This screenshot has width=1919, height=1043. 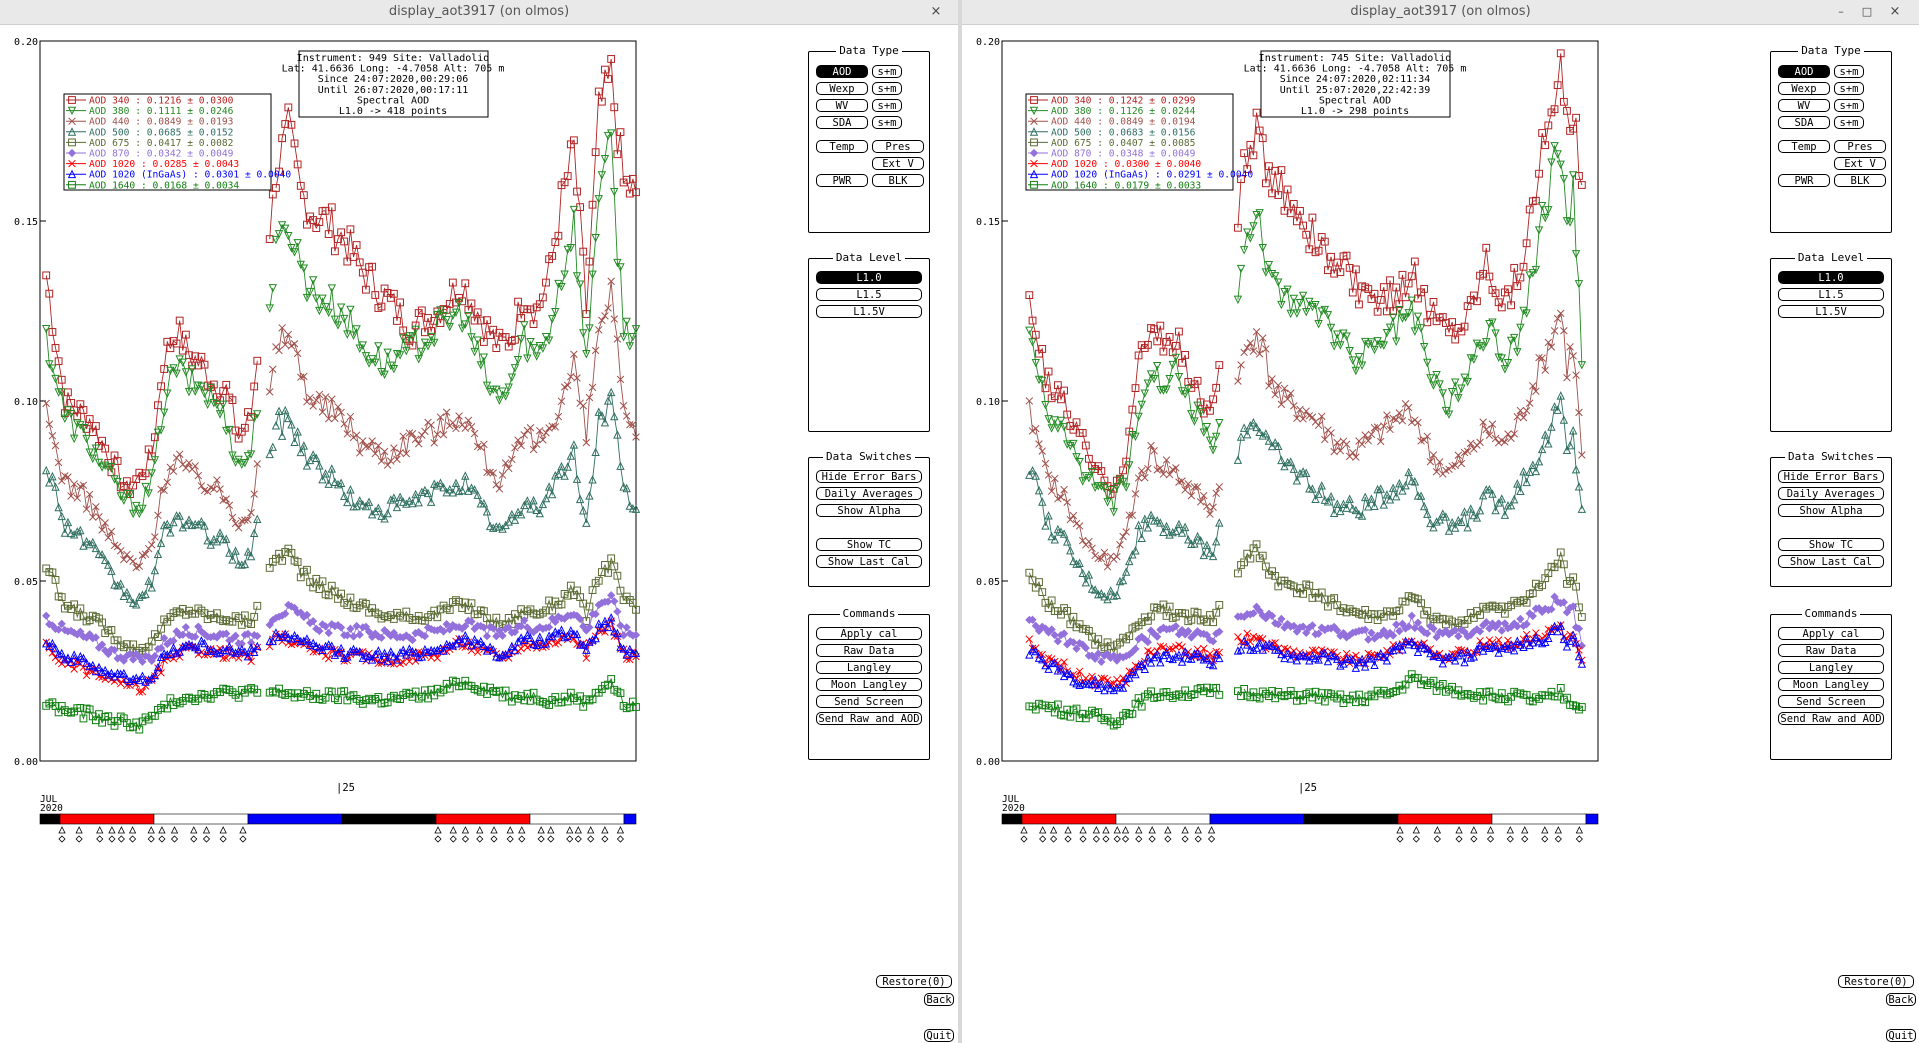 What do you see at coordinates (1043, 839) in the screenshot?
I see `marker-diamond` at bounding box center [1043, 839].